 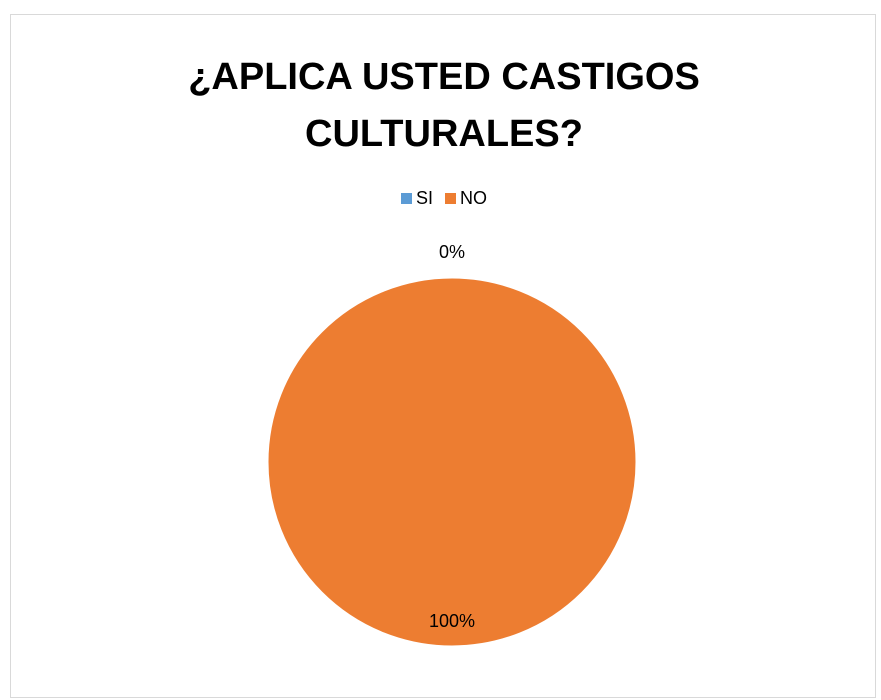 I want to click on chart-title-line-1: ¿APLICA USTED CASTIGOS, so click(x=444, y=77).